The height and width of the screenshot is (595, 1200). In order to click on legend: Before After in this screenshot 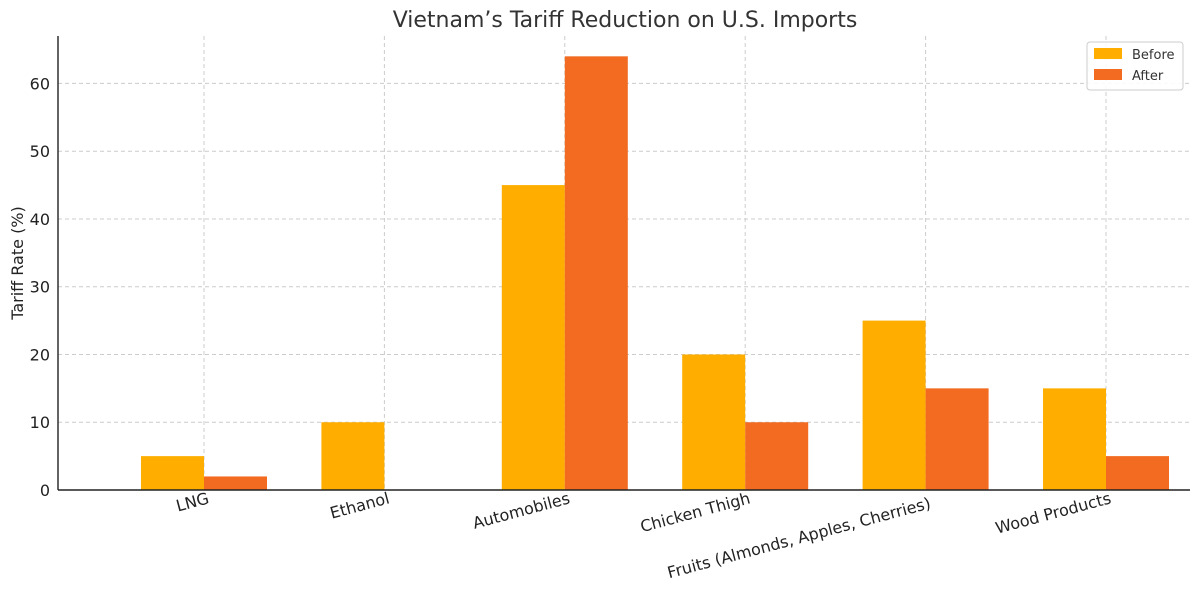, I will do `click(1135, 66)`.